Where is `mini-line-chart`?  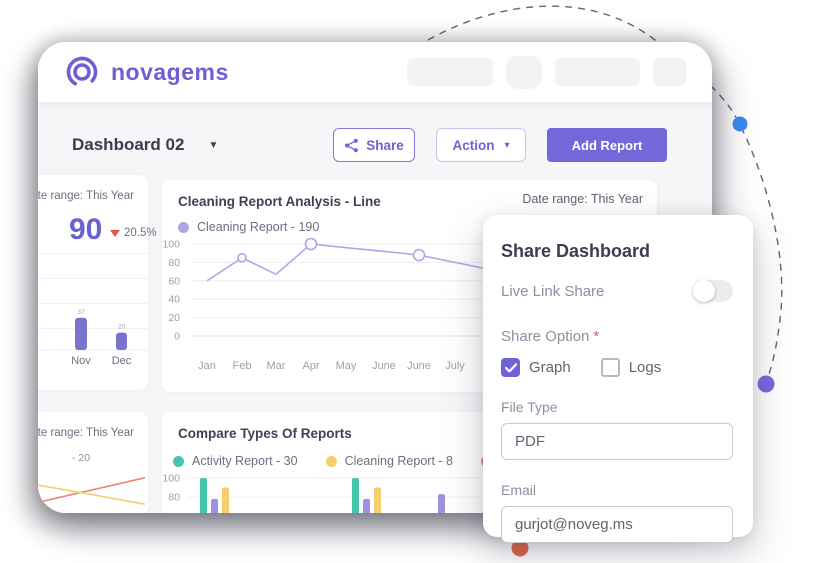
mini-line-chart is located at coordinates (92, 490).